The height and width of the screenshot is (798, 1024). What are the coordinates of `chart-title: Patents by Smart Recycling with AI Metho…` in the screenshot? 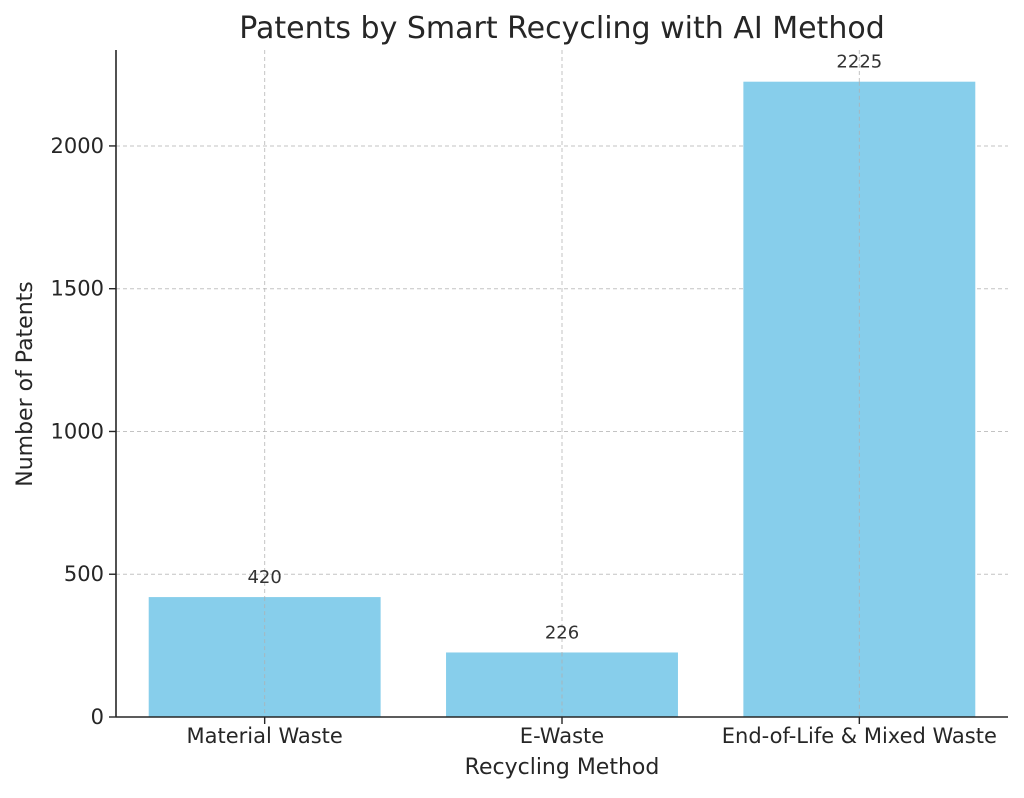 It's located at (561, 28).